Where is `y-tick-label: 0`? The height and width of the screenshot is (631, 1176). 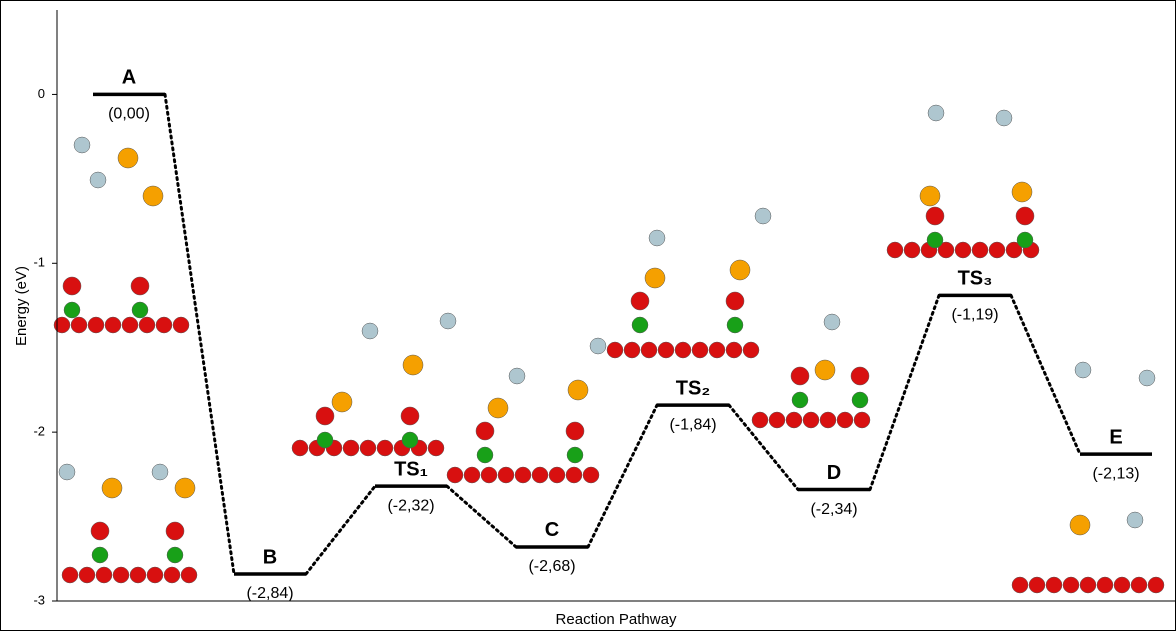
y-tick-label: 0 is located at coordinates (41, 93).